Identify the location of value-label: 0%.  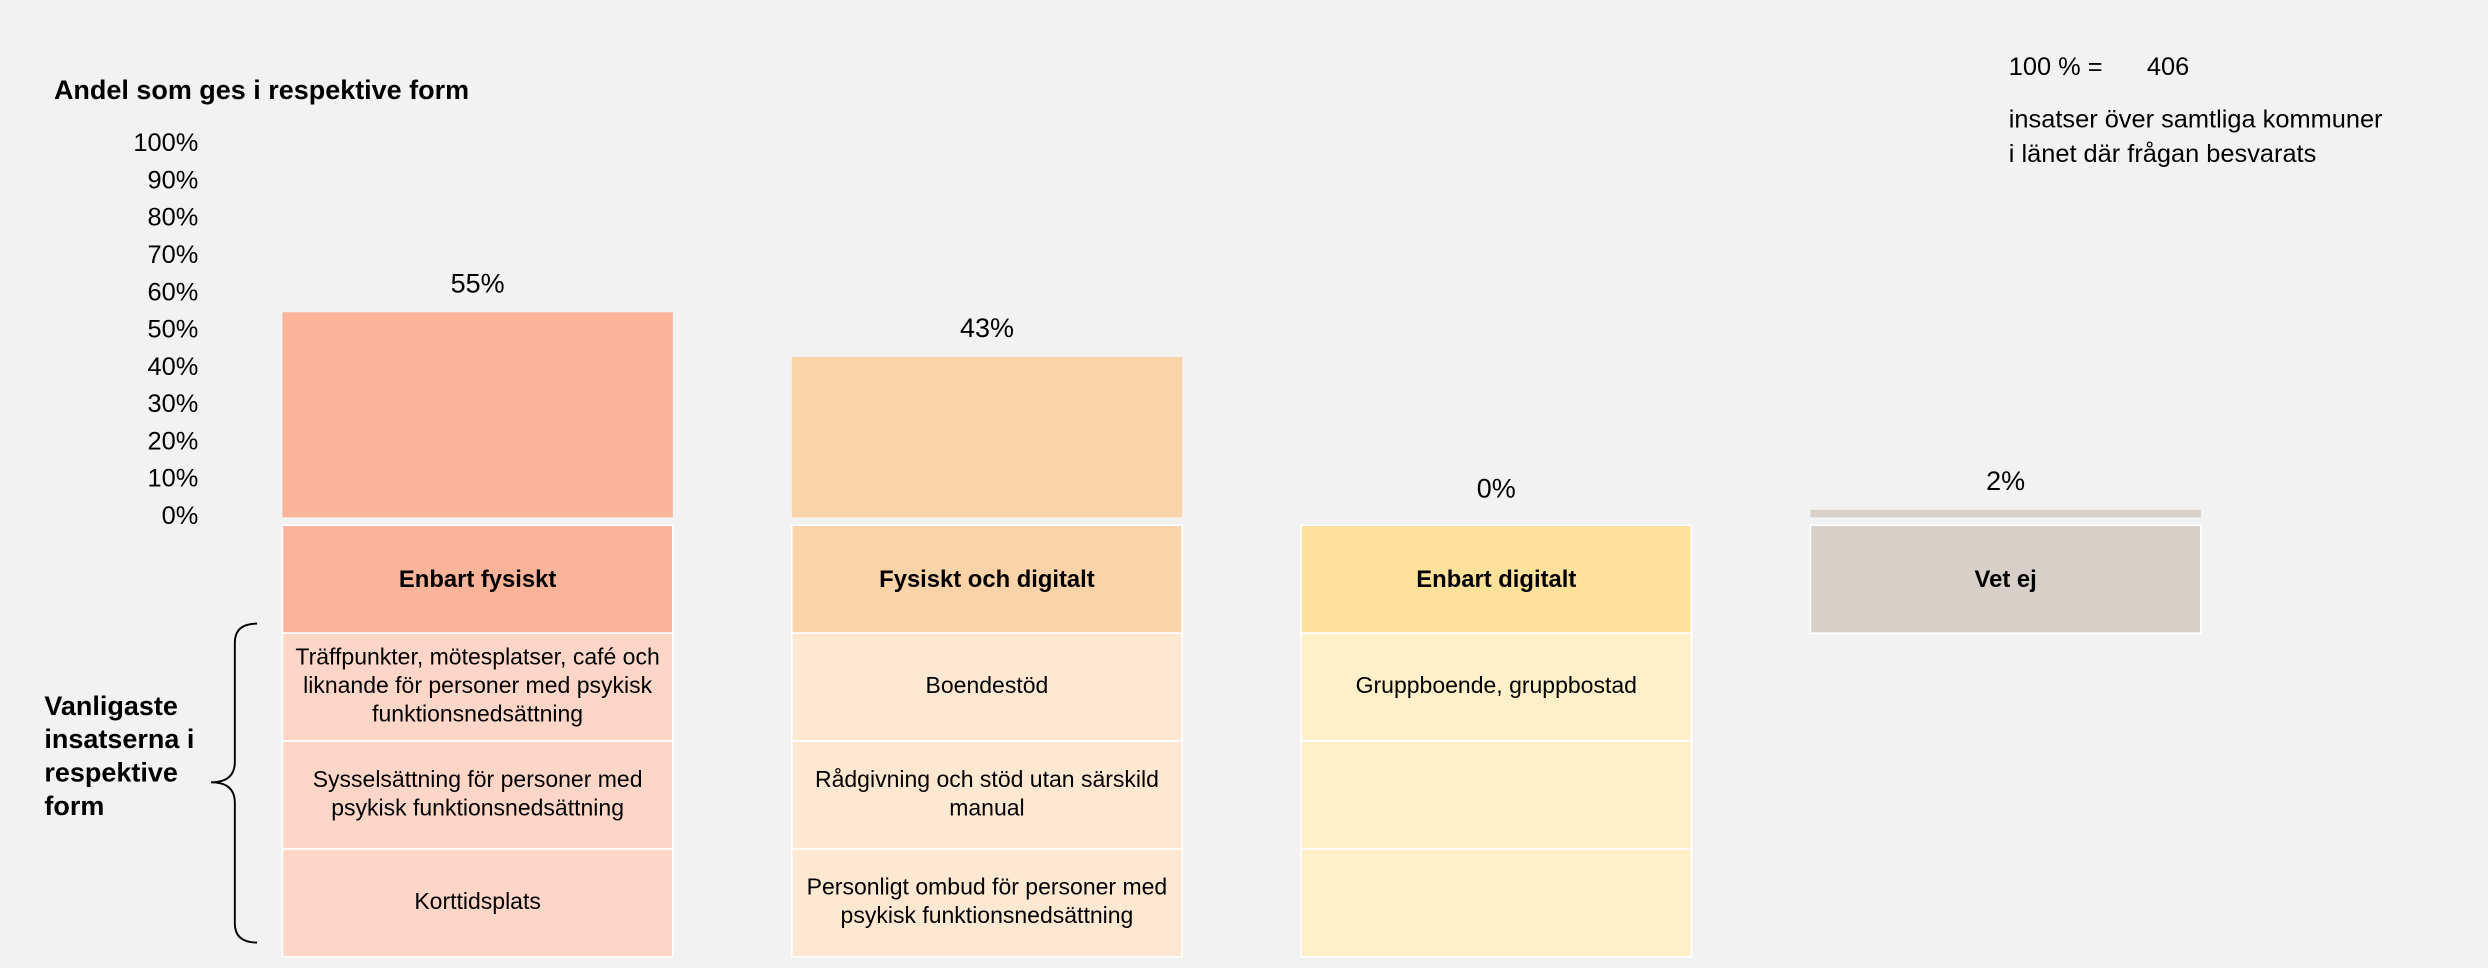
(1496, 488).